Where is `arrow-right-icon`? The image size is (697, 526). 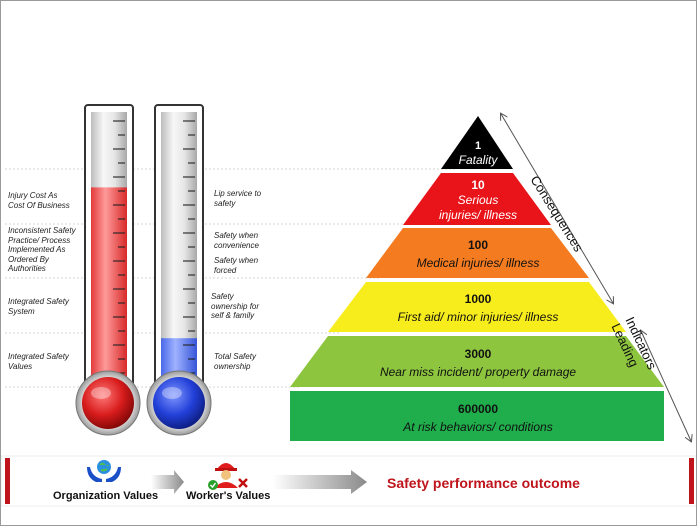
arrow-right-icon is located at coordinates (167, 482).